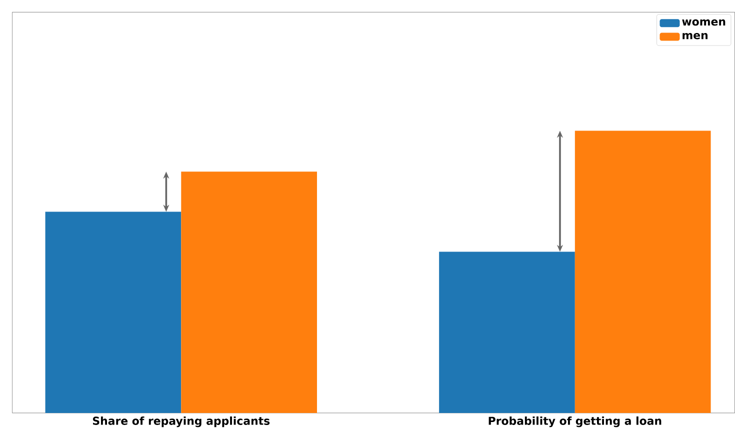 This screenshot has width=735, height=436. What do you see at coordinates (575, 422) in the screenshot?
I see `x-tick-label: Probability of getting a loan` at bounding box center [575, 422].